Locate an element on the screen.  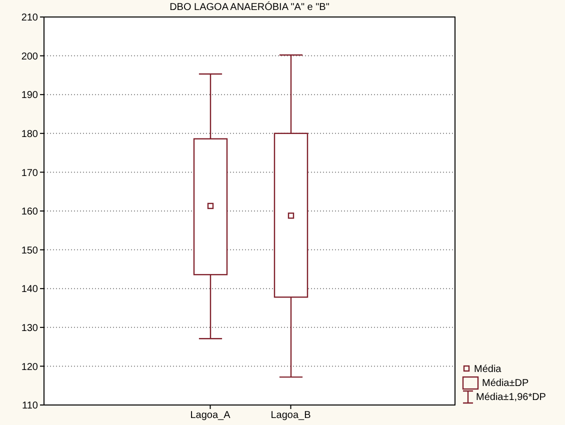
y-tick-label: 170 is located at coordinates (29, 173).